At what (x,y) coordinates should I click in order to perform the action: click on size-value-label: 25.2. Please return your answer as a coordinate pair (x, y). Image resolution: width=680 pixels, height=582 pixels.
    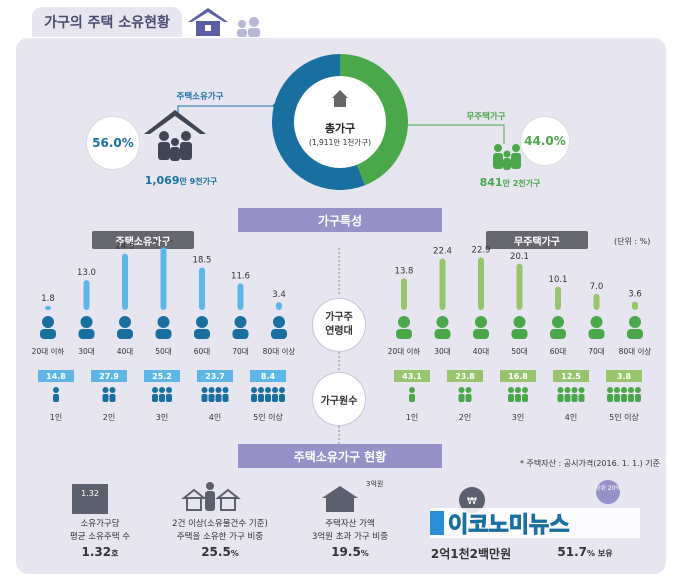
    Looking at the image, I should click on (162, 376).